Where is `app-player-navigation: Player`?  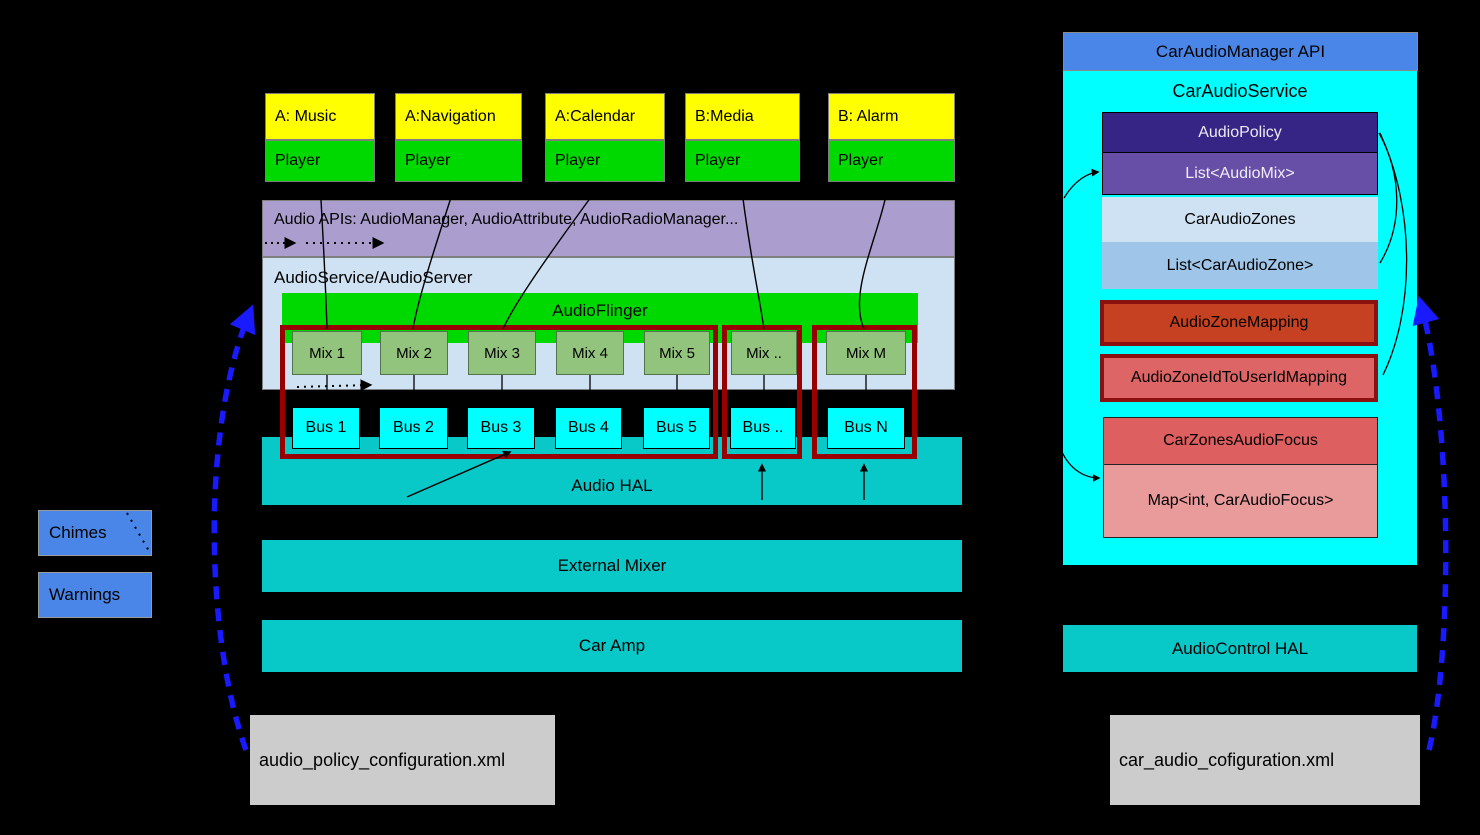 app-player-navigation: Player is located at coordinates (458, 161).